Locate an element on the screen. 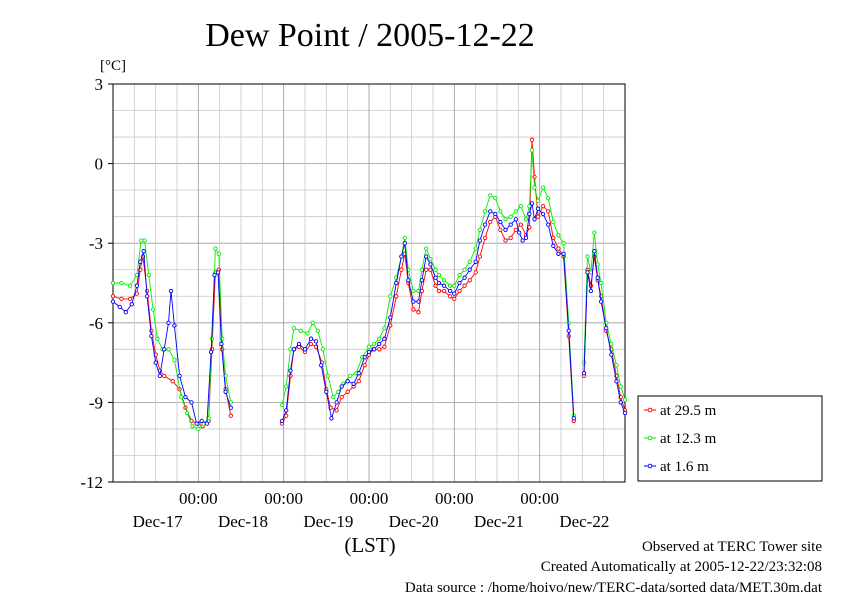  legend-item: at 12.3 m is located at coordinates (680, 439).